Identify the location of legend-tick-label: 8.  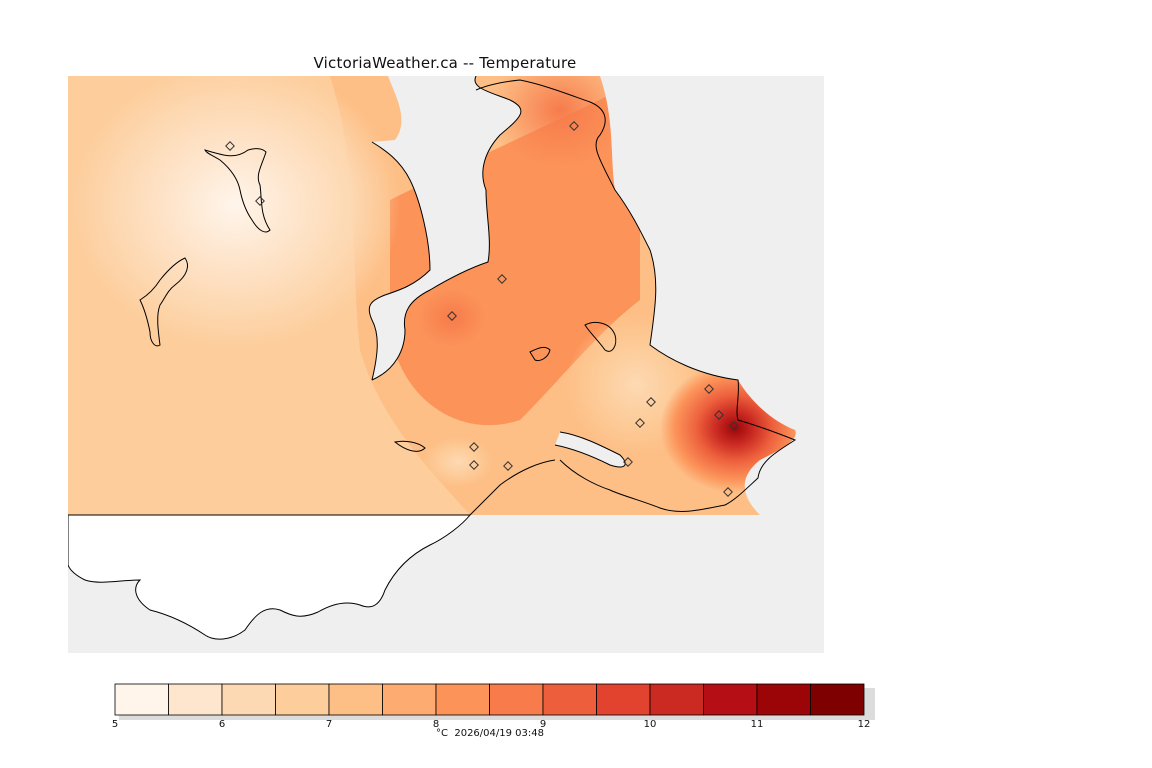
(436, 724).